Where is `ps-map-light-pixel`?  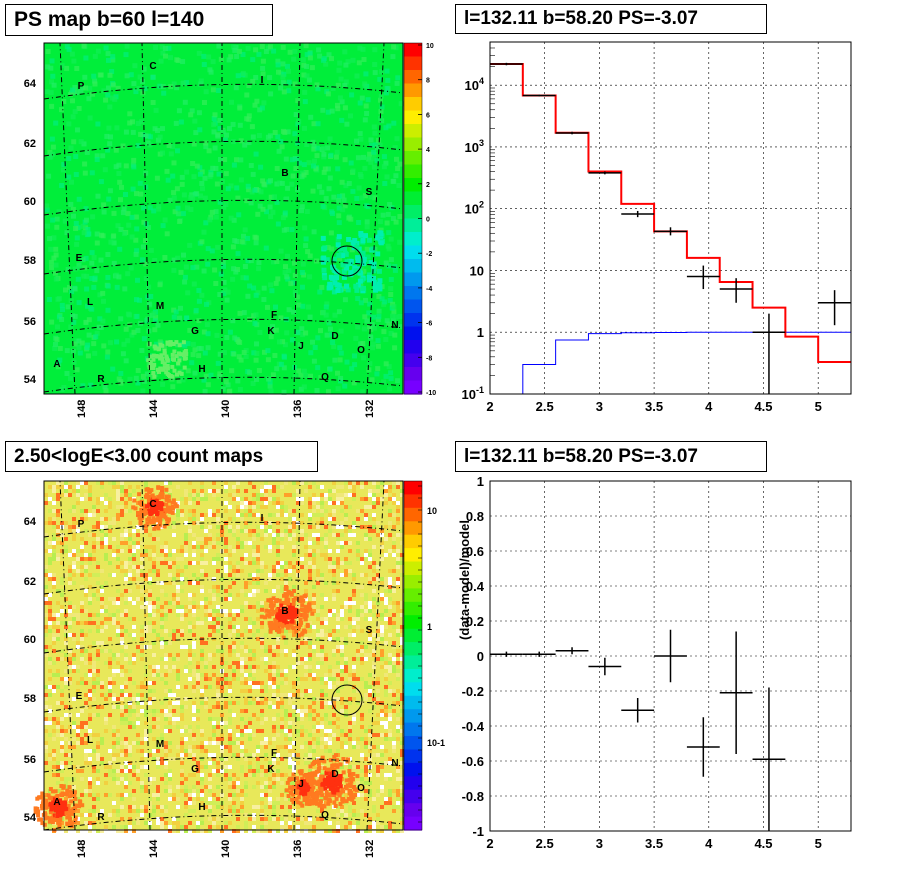
ps-map-light-pixel is located at coordinates (174, 370).